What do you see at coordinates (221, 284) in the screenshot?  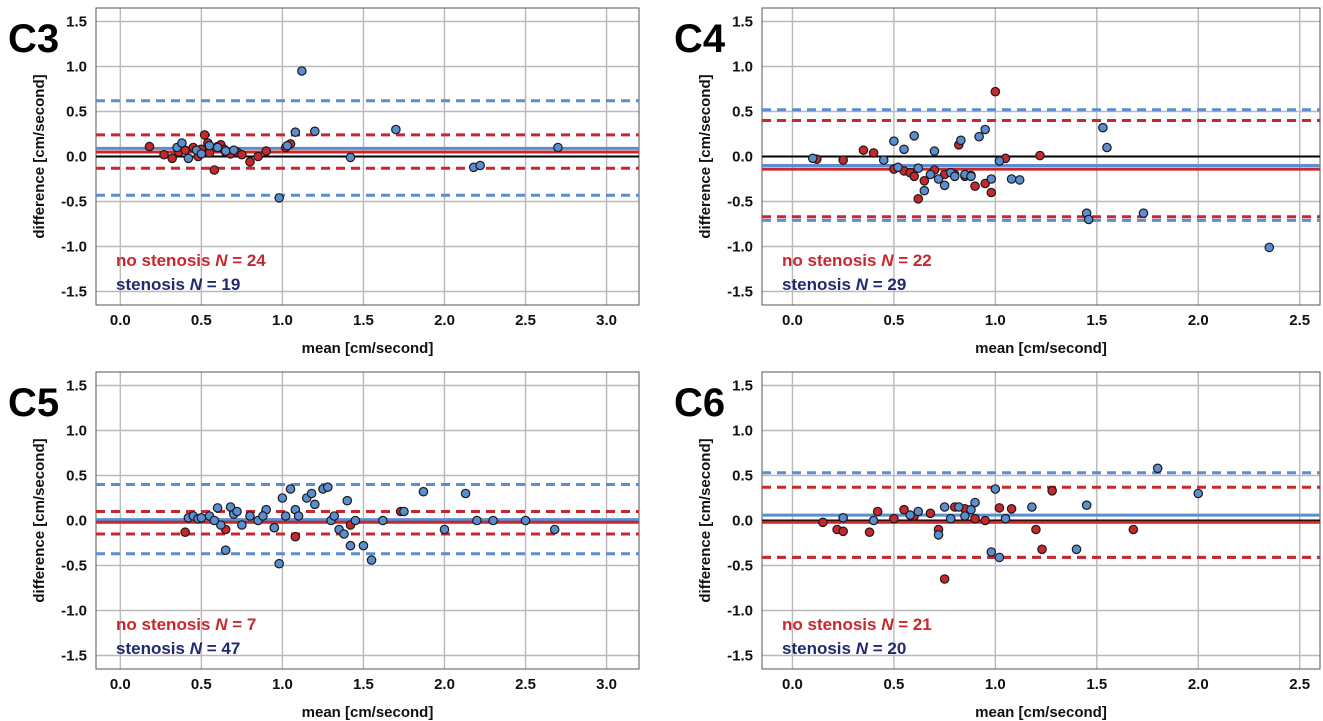 I see `legend-count: = 19` at bounding box center [221, 284].